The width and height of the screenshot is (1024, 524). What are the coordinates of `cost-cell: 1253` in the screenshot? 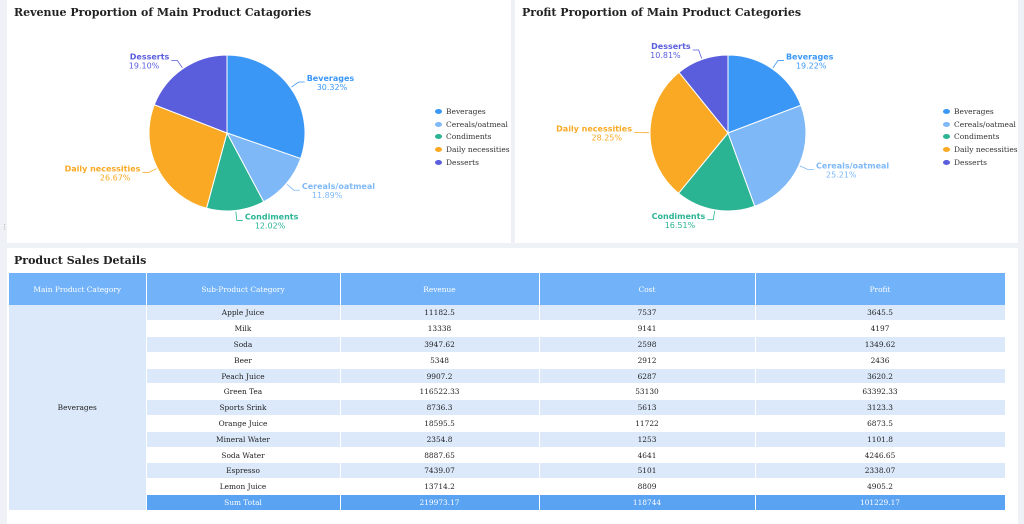 It's located at (647, 439).